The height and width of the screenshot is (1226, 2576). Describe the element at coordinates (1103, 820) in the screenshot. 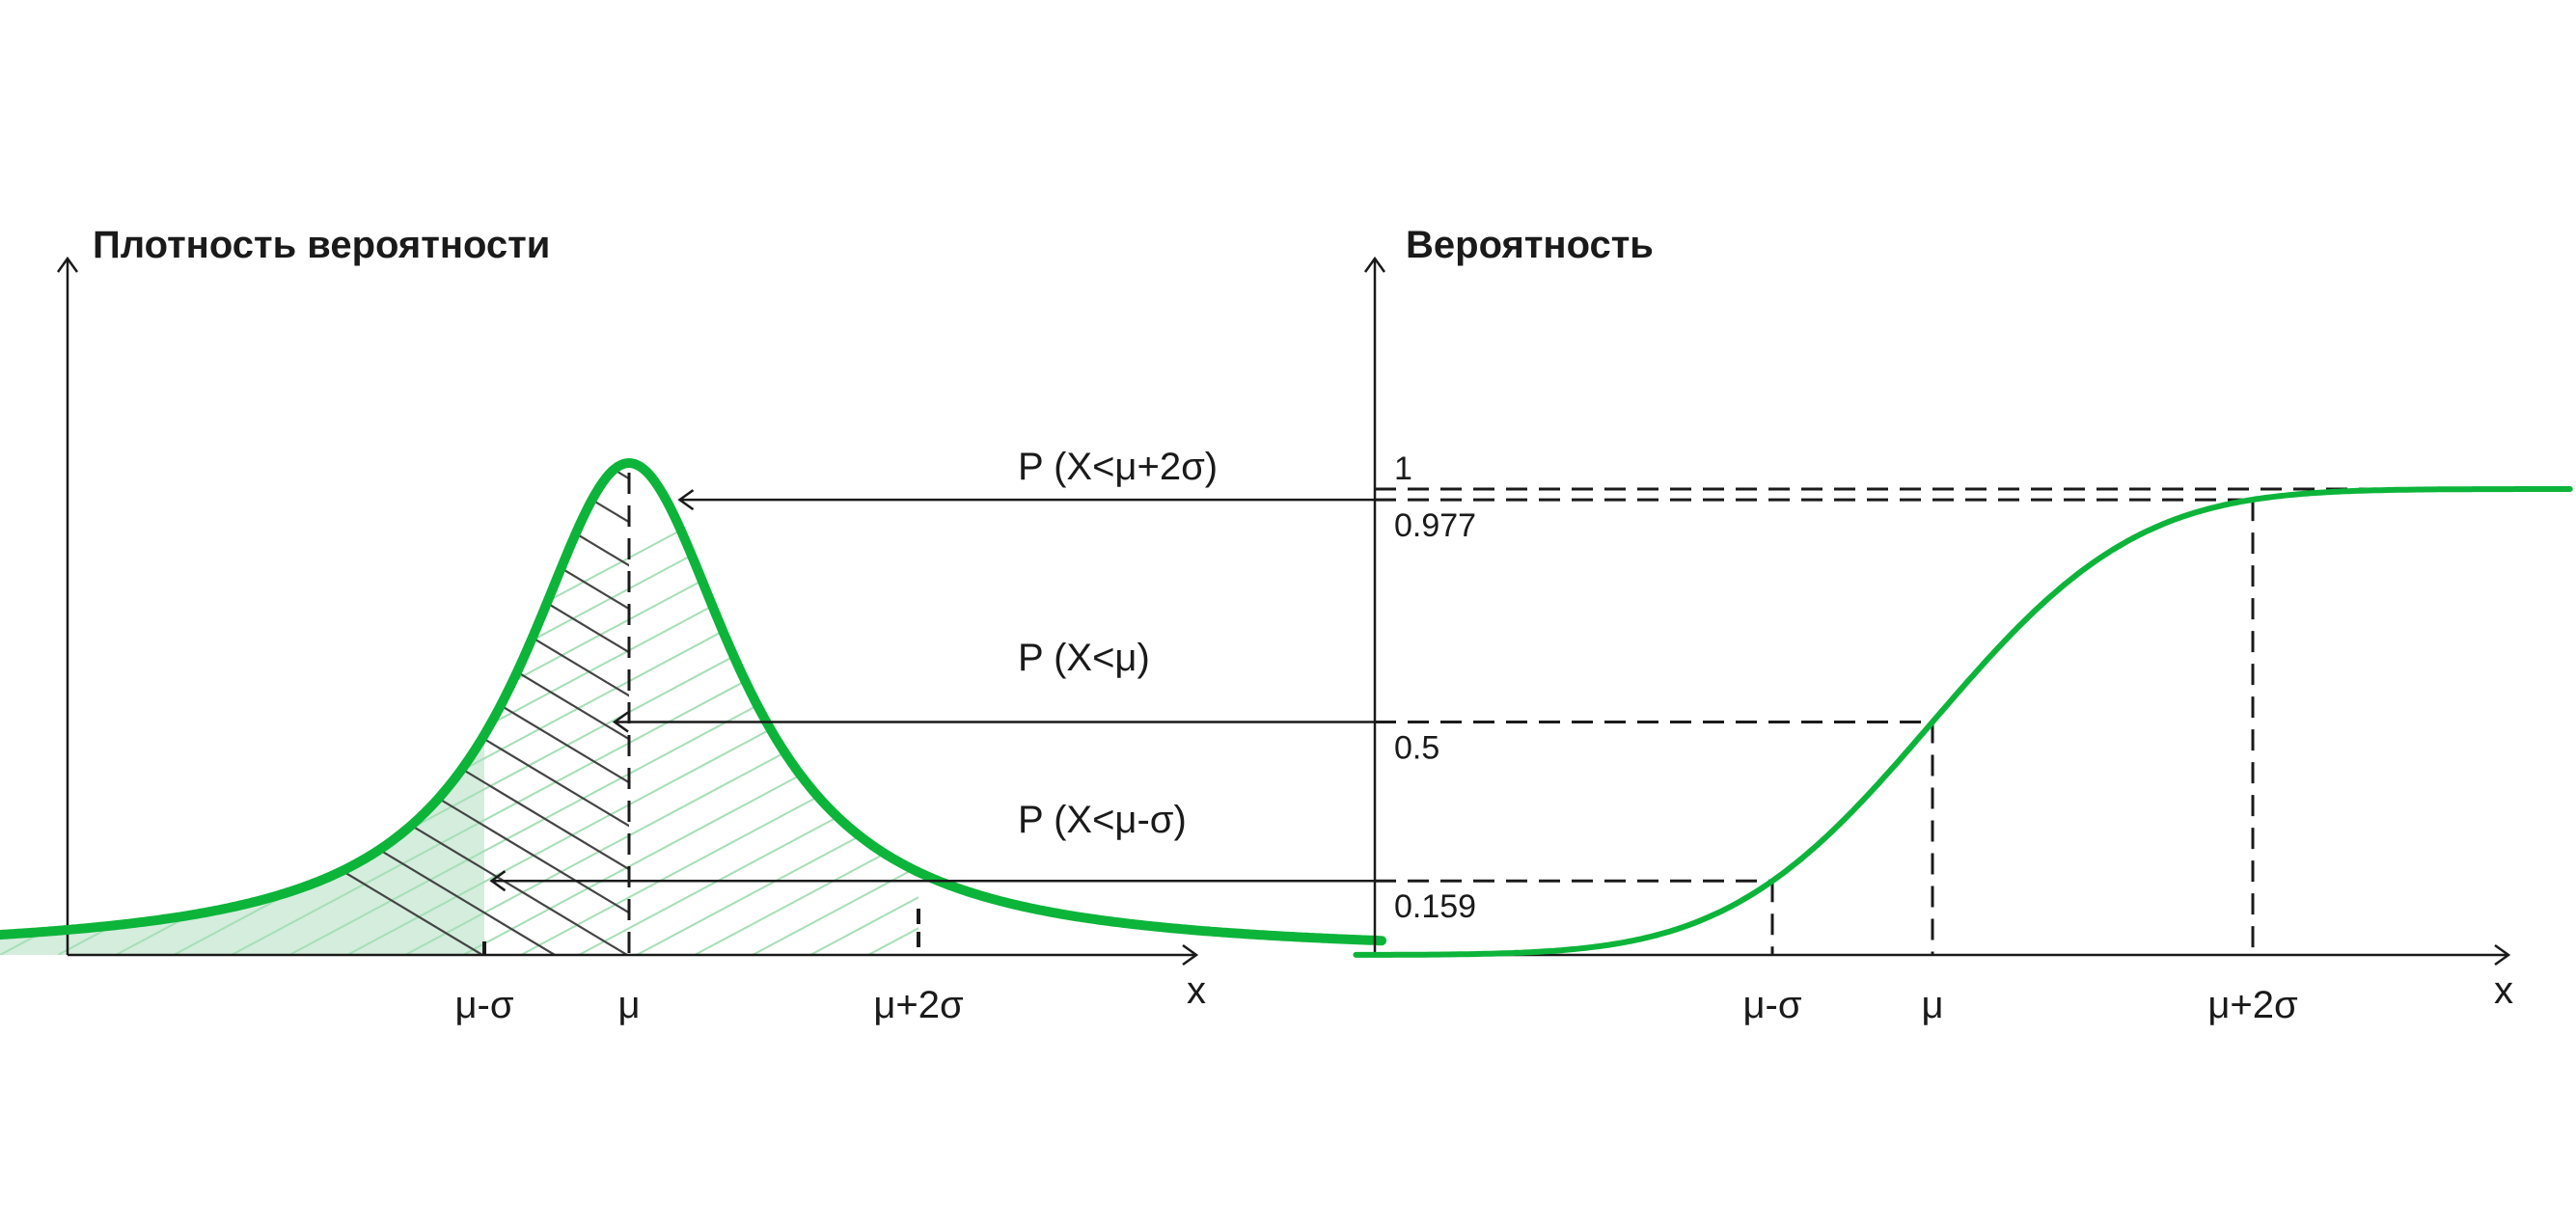

I see `annotation-p-x-lt-mu-minus-sigma: P (X<μ-σ)` at that location.